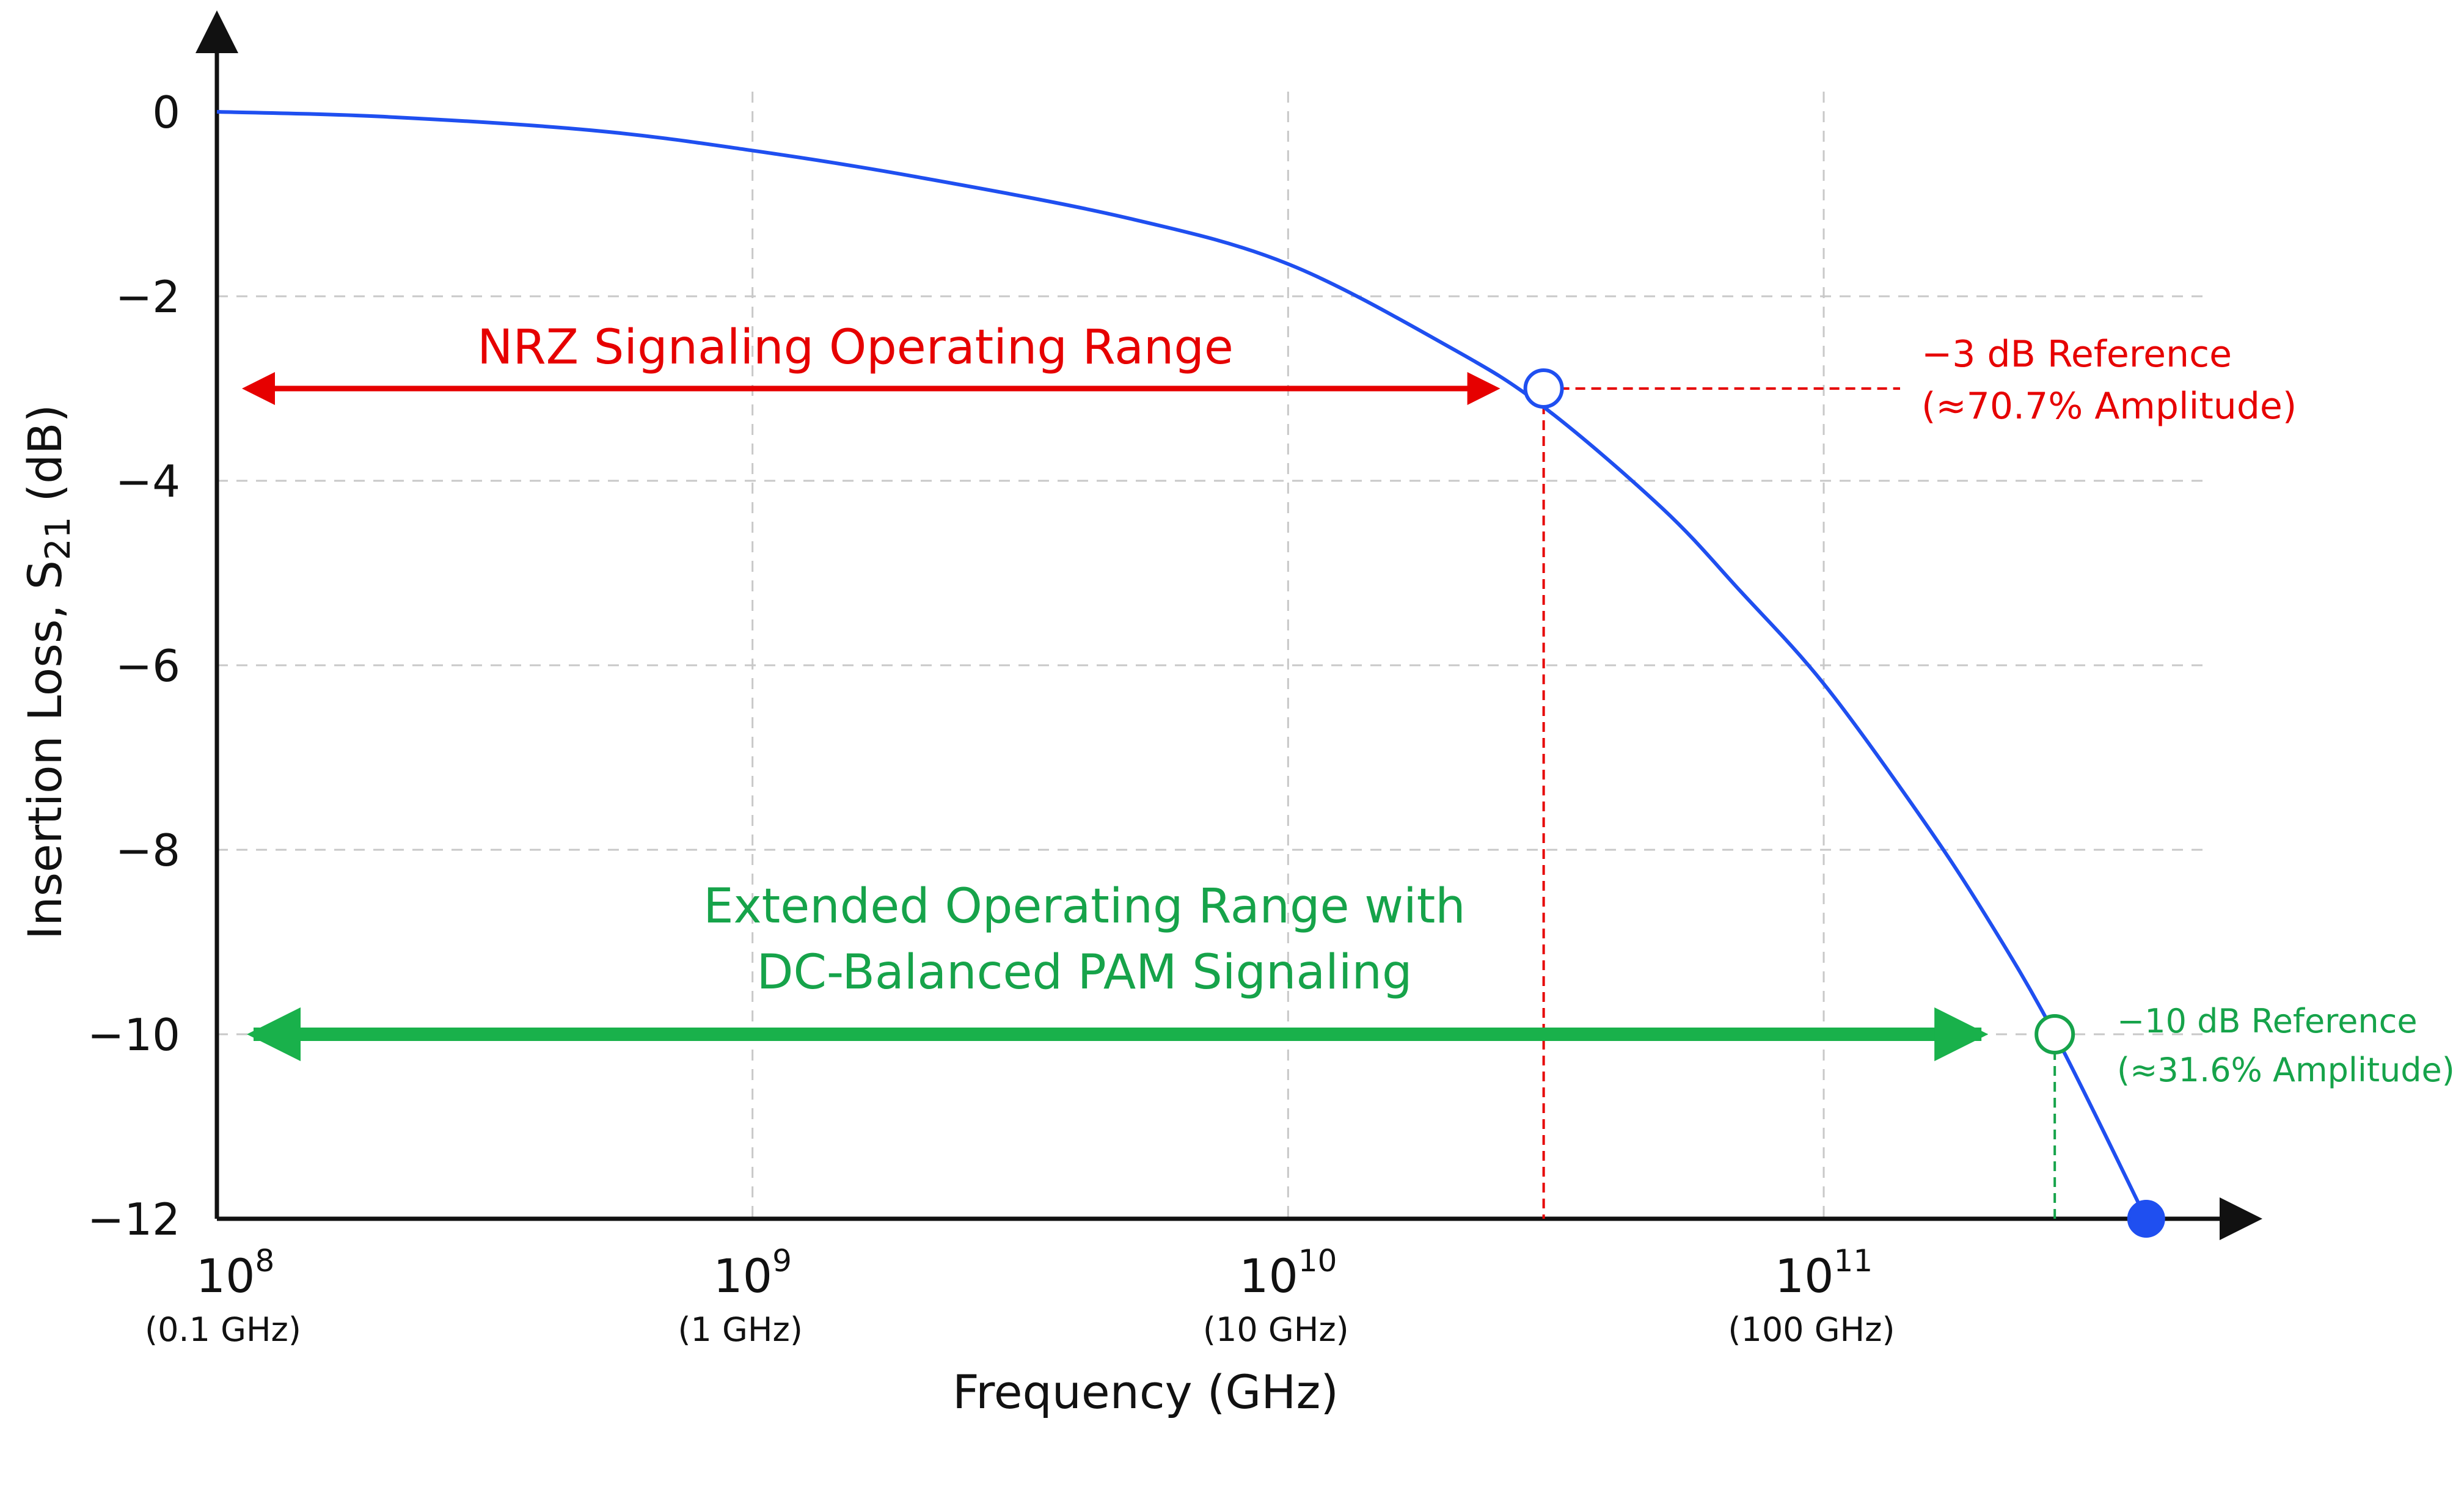 The image size is (2453, 1512). What do you see at coordinates (1824, 1273) in the screenshot?
I see `x-tick-label: 10¹¹` at bounding box center [1824, 1273].